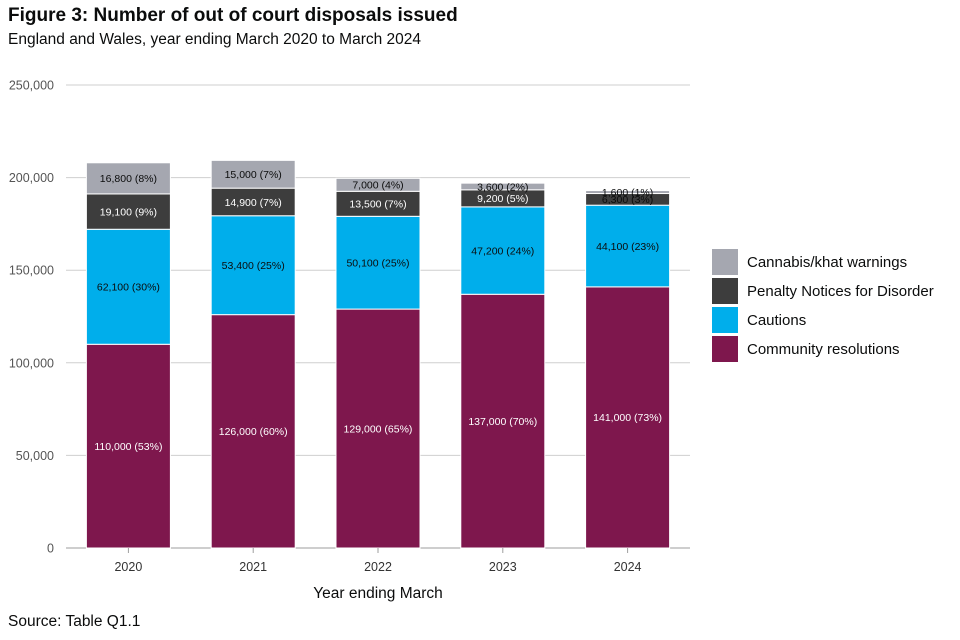  What do you see at coordinates (128, 567) in the screenshot?
I see `x-tick-label: 2020` at bounding box center [128, 567].